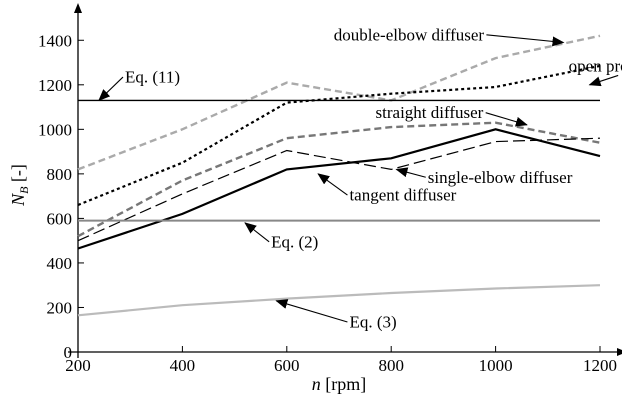  What do you see at coordinates (410, 172) in the screenshot?
I see `annotation-arrow-single-elbow-diffuser` at bounding box center [410, 172].